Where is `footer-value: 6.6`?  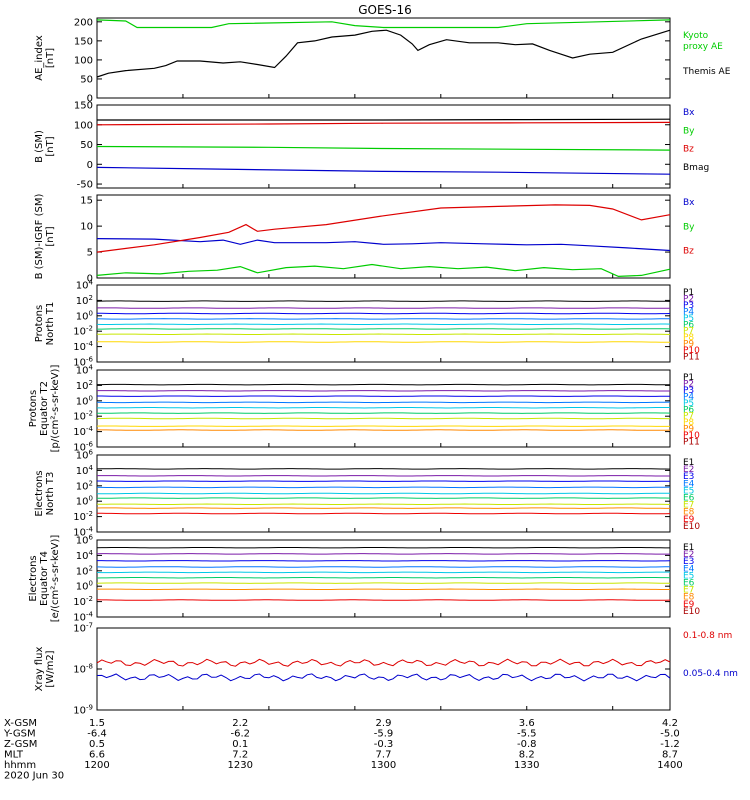
footer-value: 6.6 is located at coordinates (97, 755).